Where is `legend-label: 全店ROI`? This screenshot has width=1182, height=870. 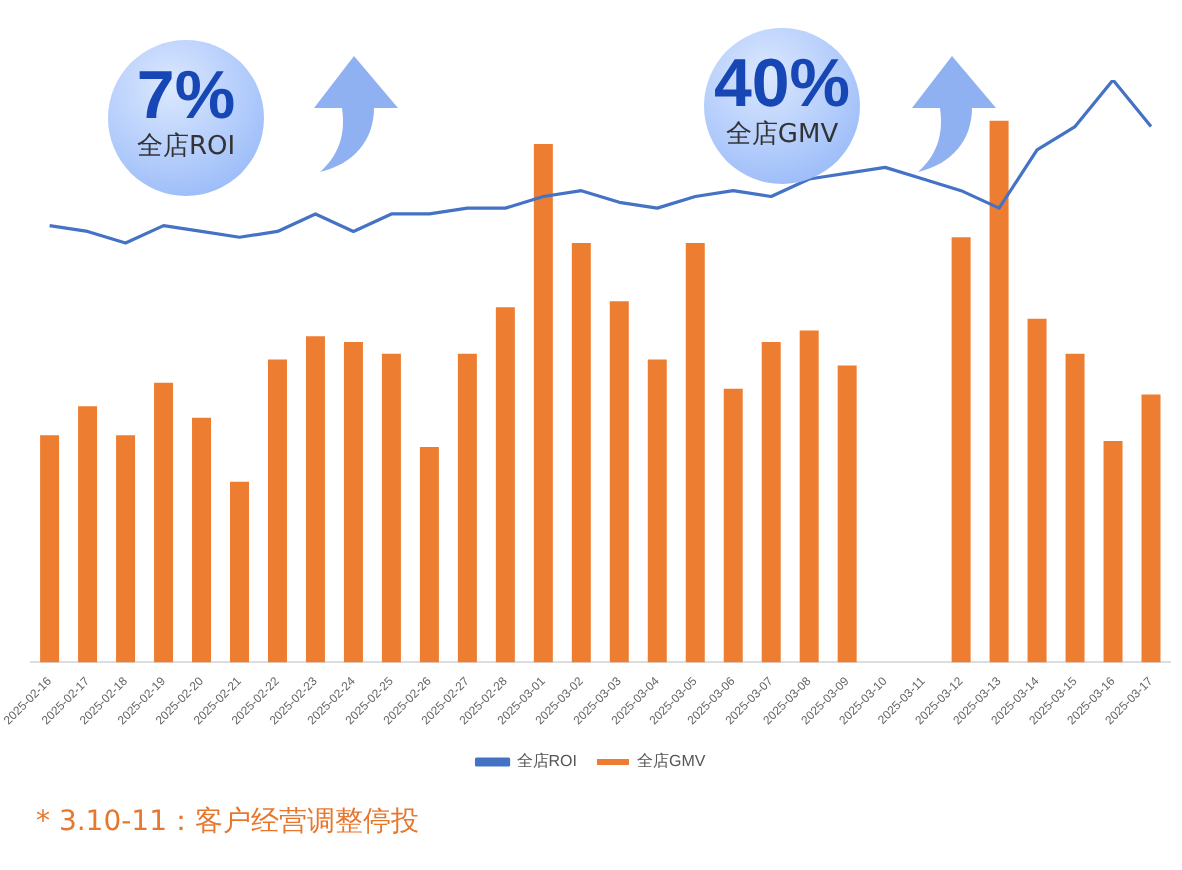 legend-label: 全店ROI is located at coordinates (547, 761).